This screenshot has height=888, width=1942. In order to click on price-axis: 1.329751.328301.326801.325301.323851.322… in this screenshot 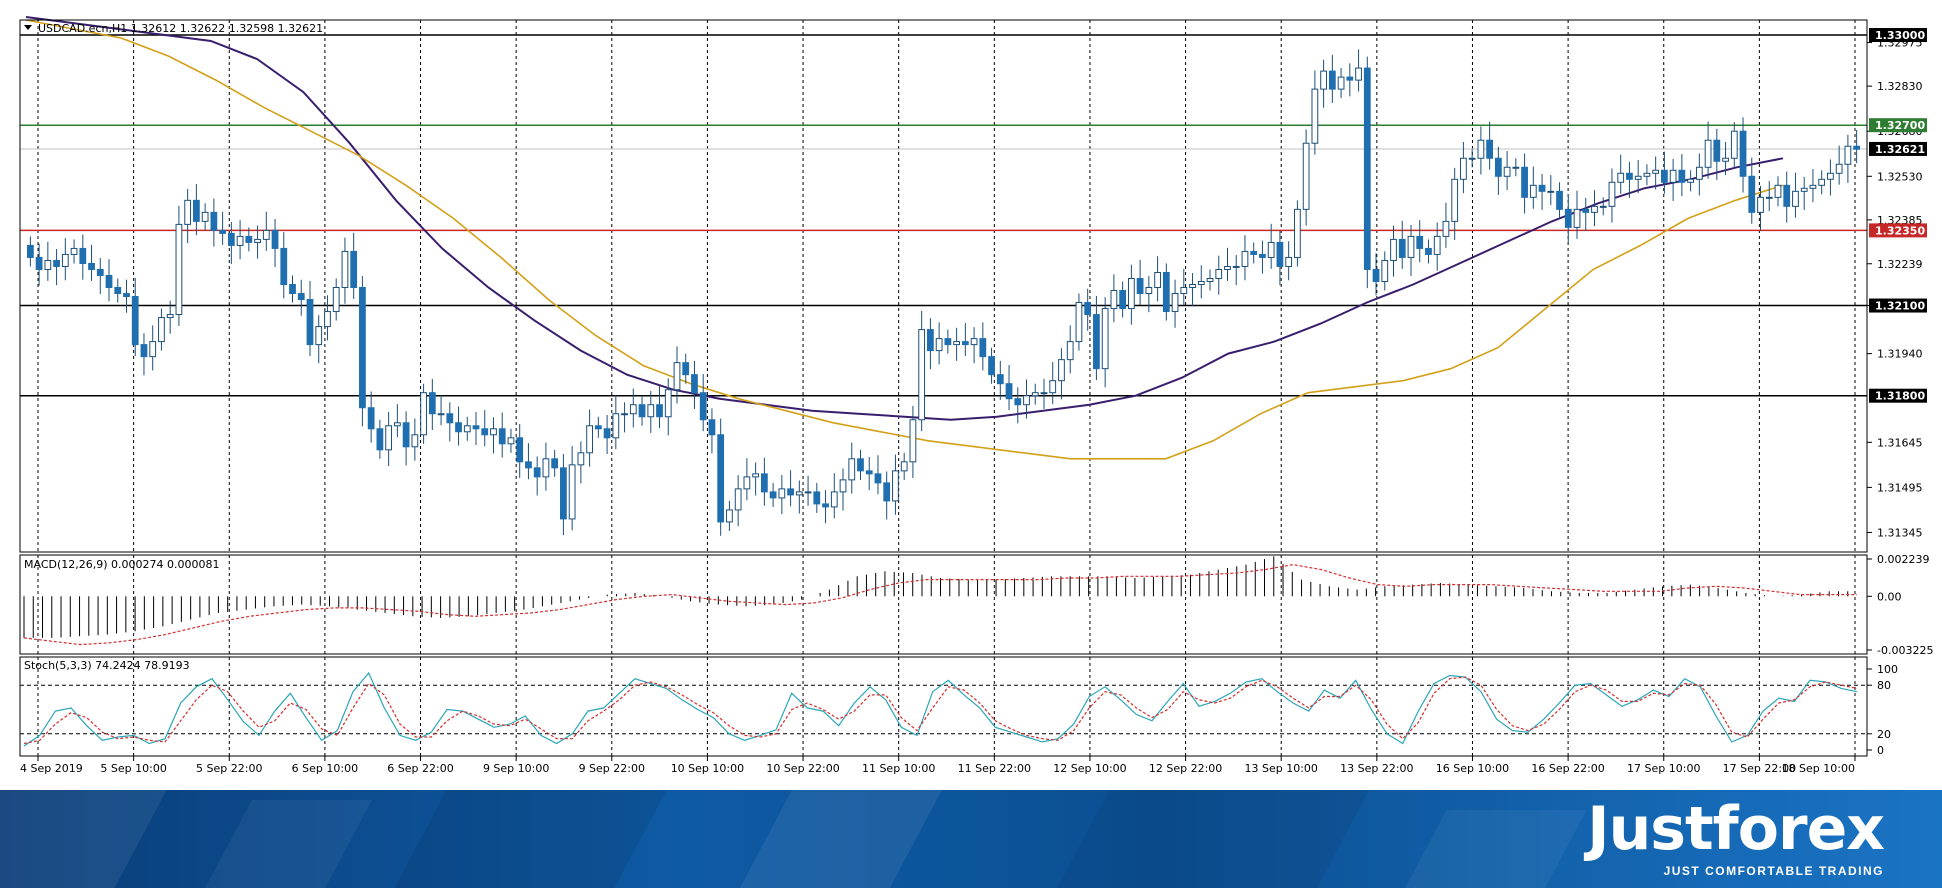, I will do `click(1897, 283)`.